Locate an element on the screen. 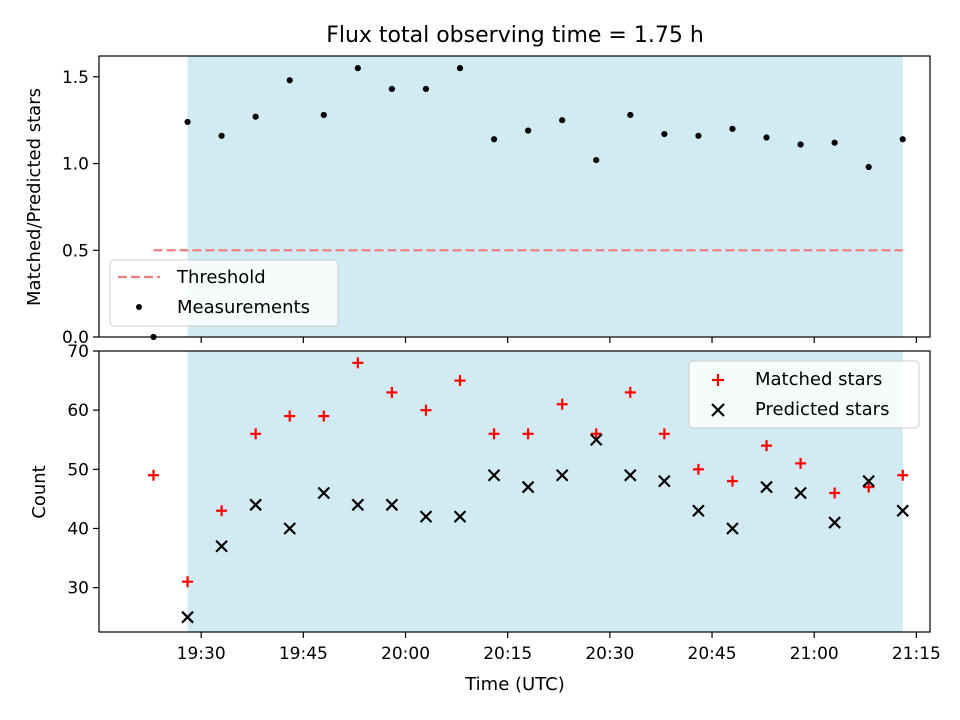 This screenshot has height=720, width=960. legend-predicted-swatch is located at coordinates (718, 410).